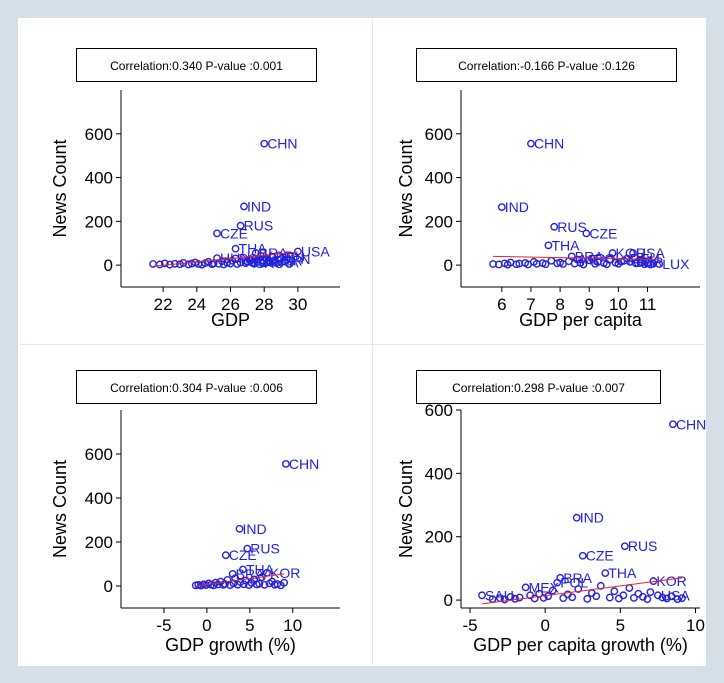 This screenshot has width=724, height=683. What do you see at coordinates (499, 595) in the screenshot?
I see `point-label: SAU` at bounding box center [499, 595].